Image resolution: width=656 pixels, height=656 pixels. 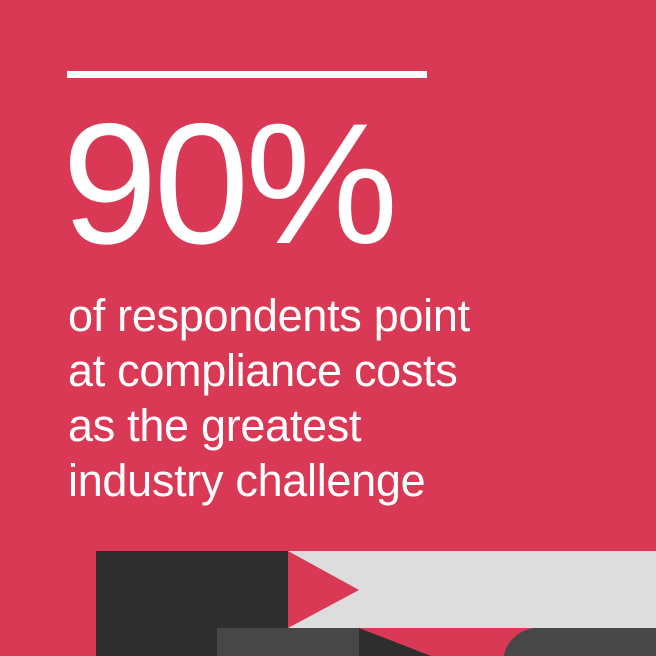 What do you see at coordinates (395, 642) in the screenshot?
I see `dark-triangle` at bounding box center [395, 642].